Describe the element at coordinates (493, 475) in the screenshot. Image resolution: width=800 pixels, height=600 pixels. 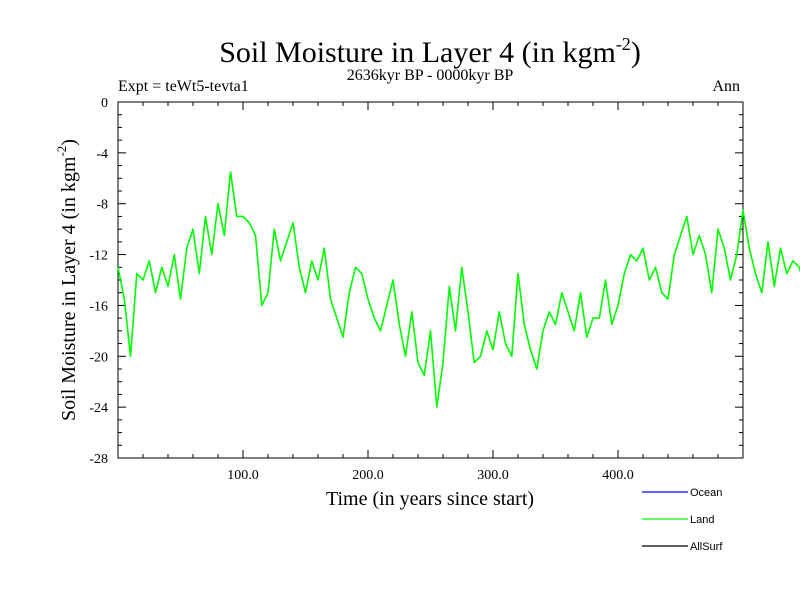
I see `x-tick-label: 300.0` at that location.